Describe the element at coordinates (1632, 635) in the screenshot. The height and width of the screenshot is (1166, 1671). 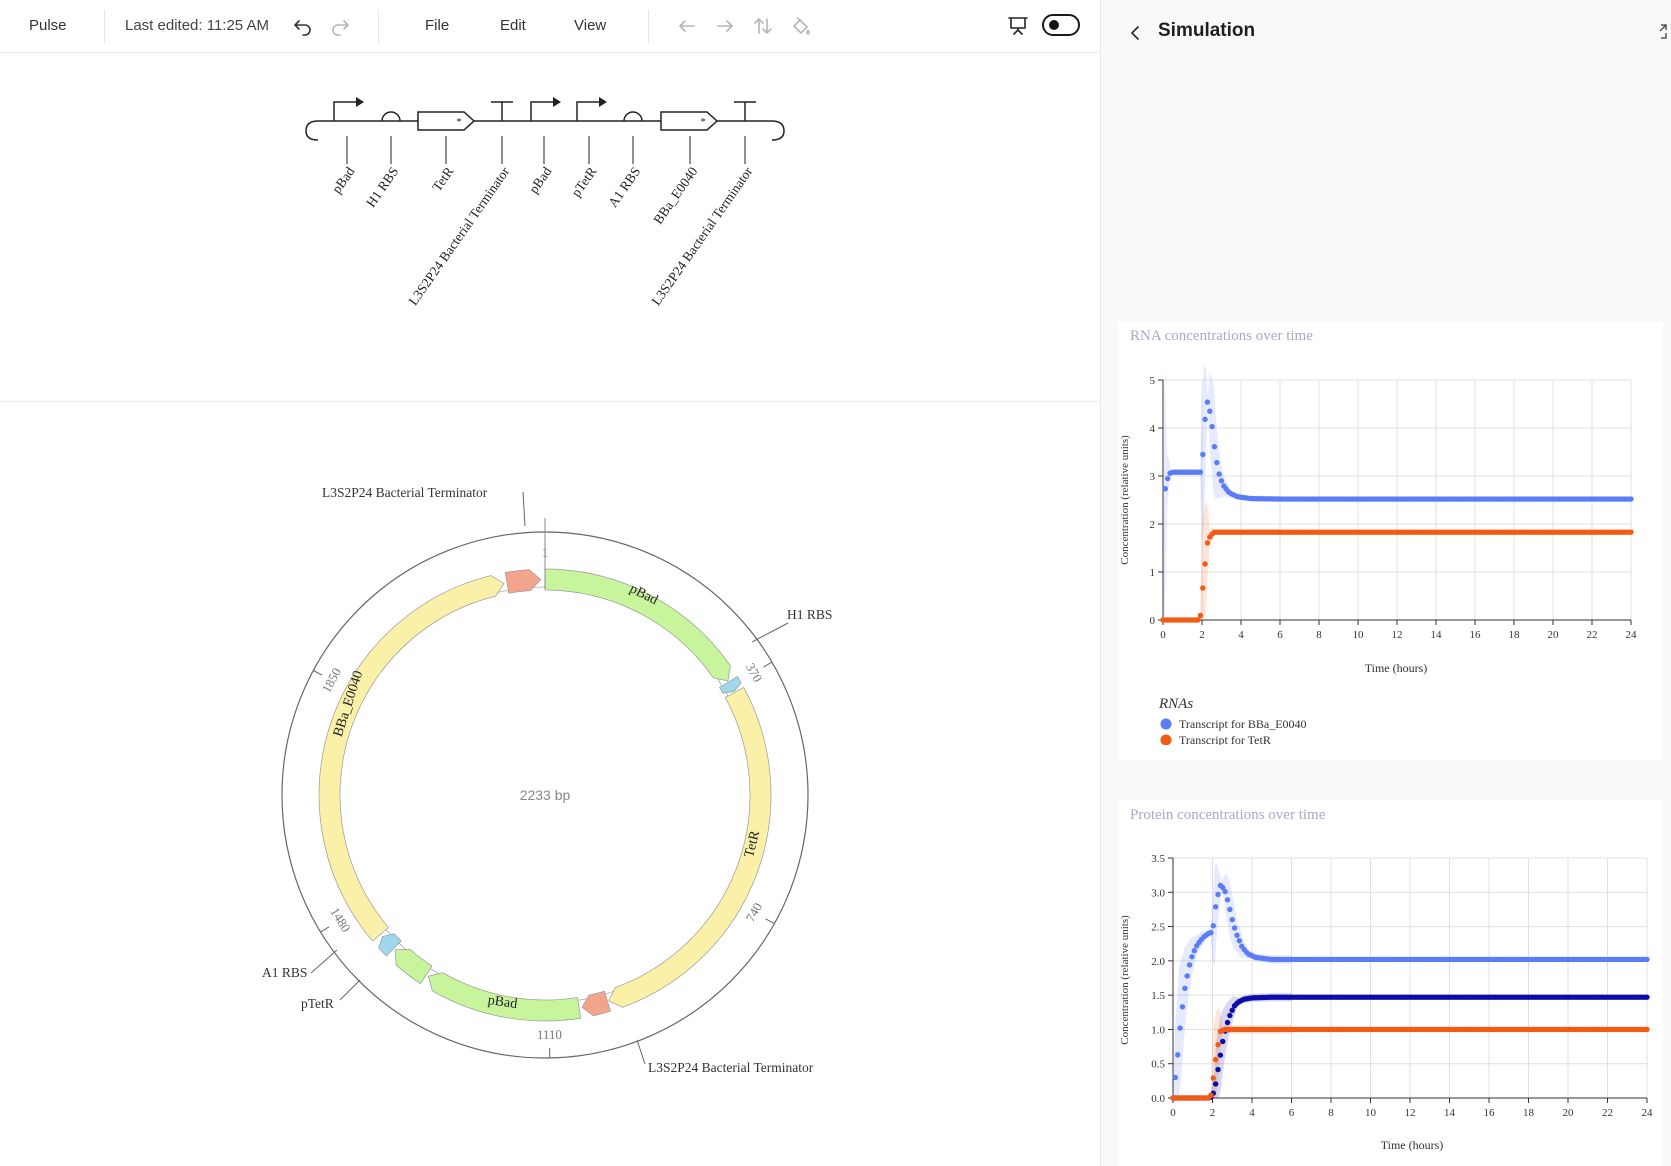
I see `x-tick-label: 24` at that location.